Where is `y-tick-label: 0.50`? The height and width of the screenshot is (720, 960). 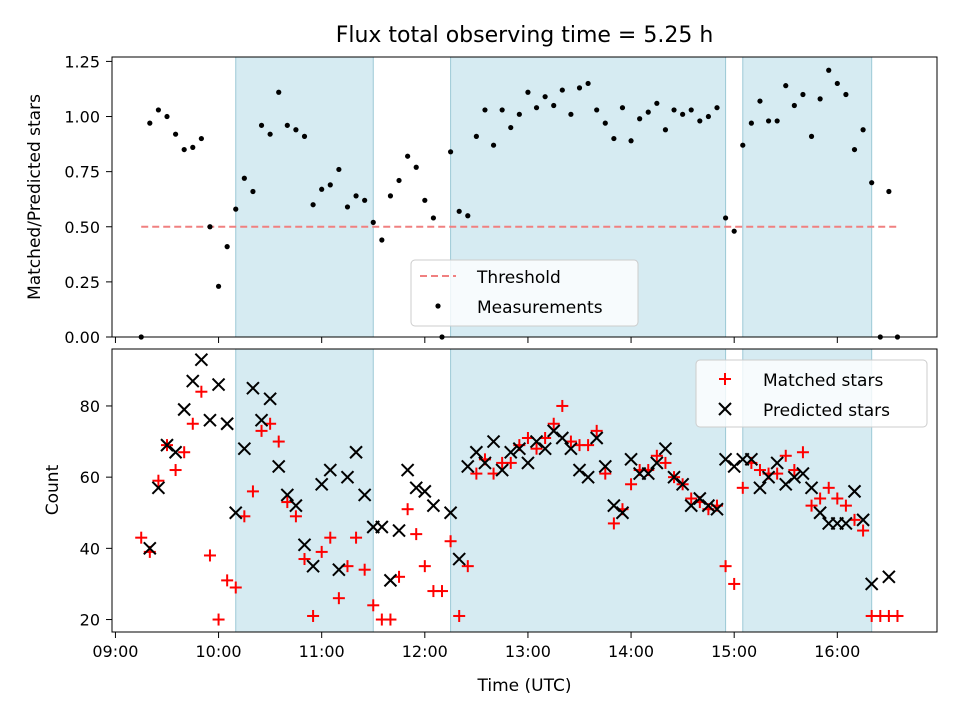 y-tick-label: 0.50 is located at coordinates (82, 227).